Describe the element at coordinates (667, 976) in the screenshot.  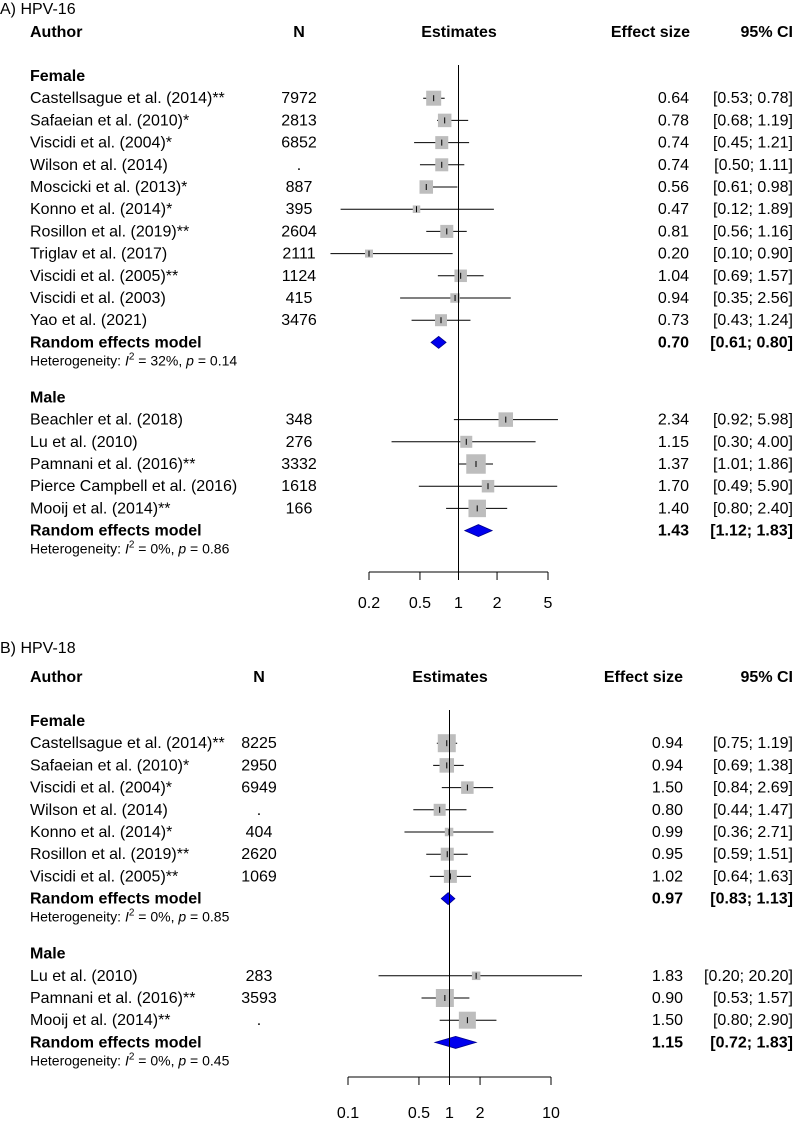
I see `study-effect-size: 1.83` at that location.